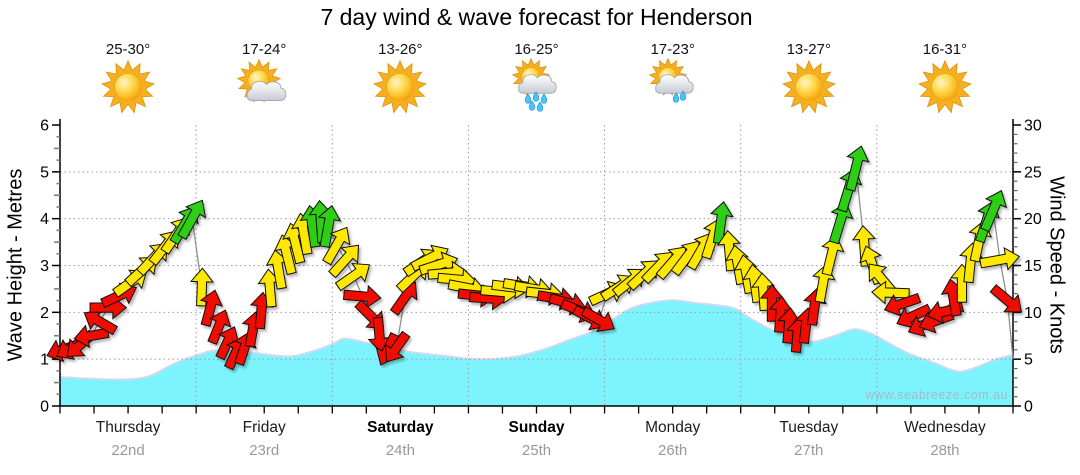 This screenshot has width=1080, height=475. Describe the element at coordinates (1033, 126) in the screenshot. I see `svg-text: 30` at that location.